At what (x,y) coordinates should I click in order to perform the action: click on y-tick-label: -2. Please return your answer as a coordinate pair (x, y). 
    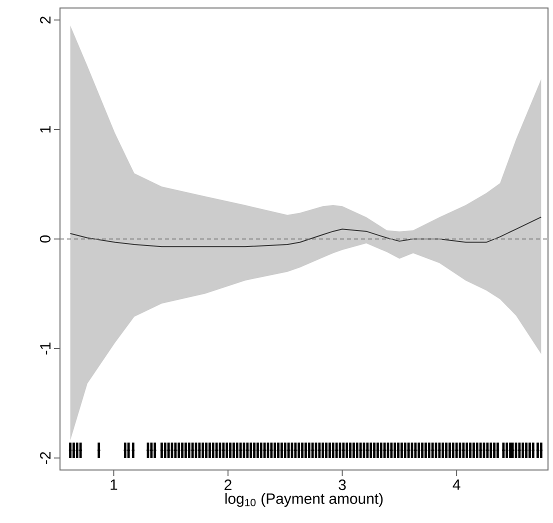
    Looking at the image, I should click on (45, 458).